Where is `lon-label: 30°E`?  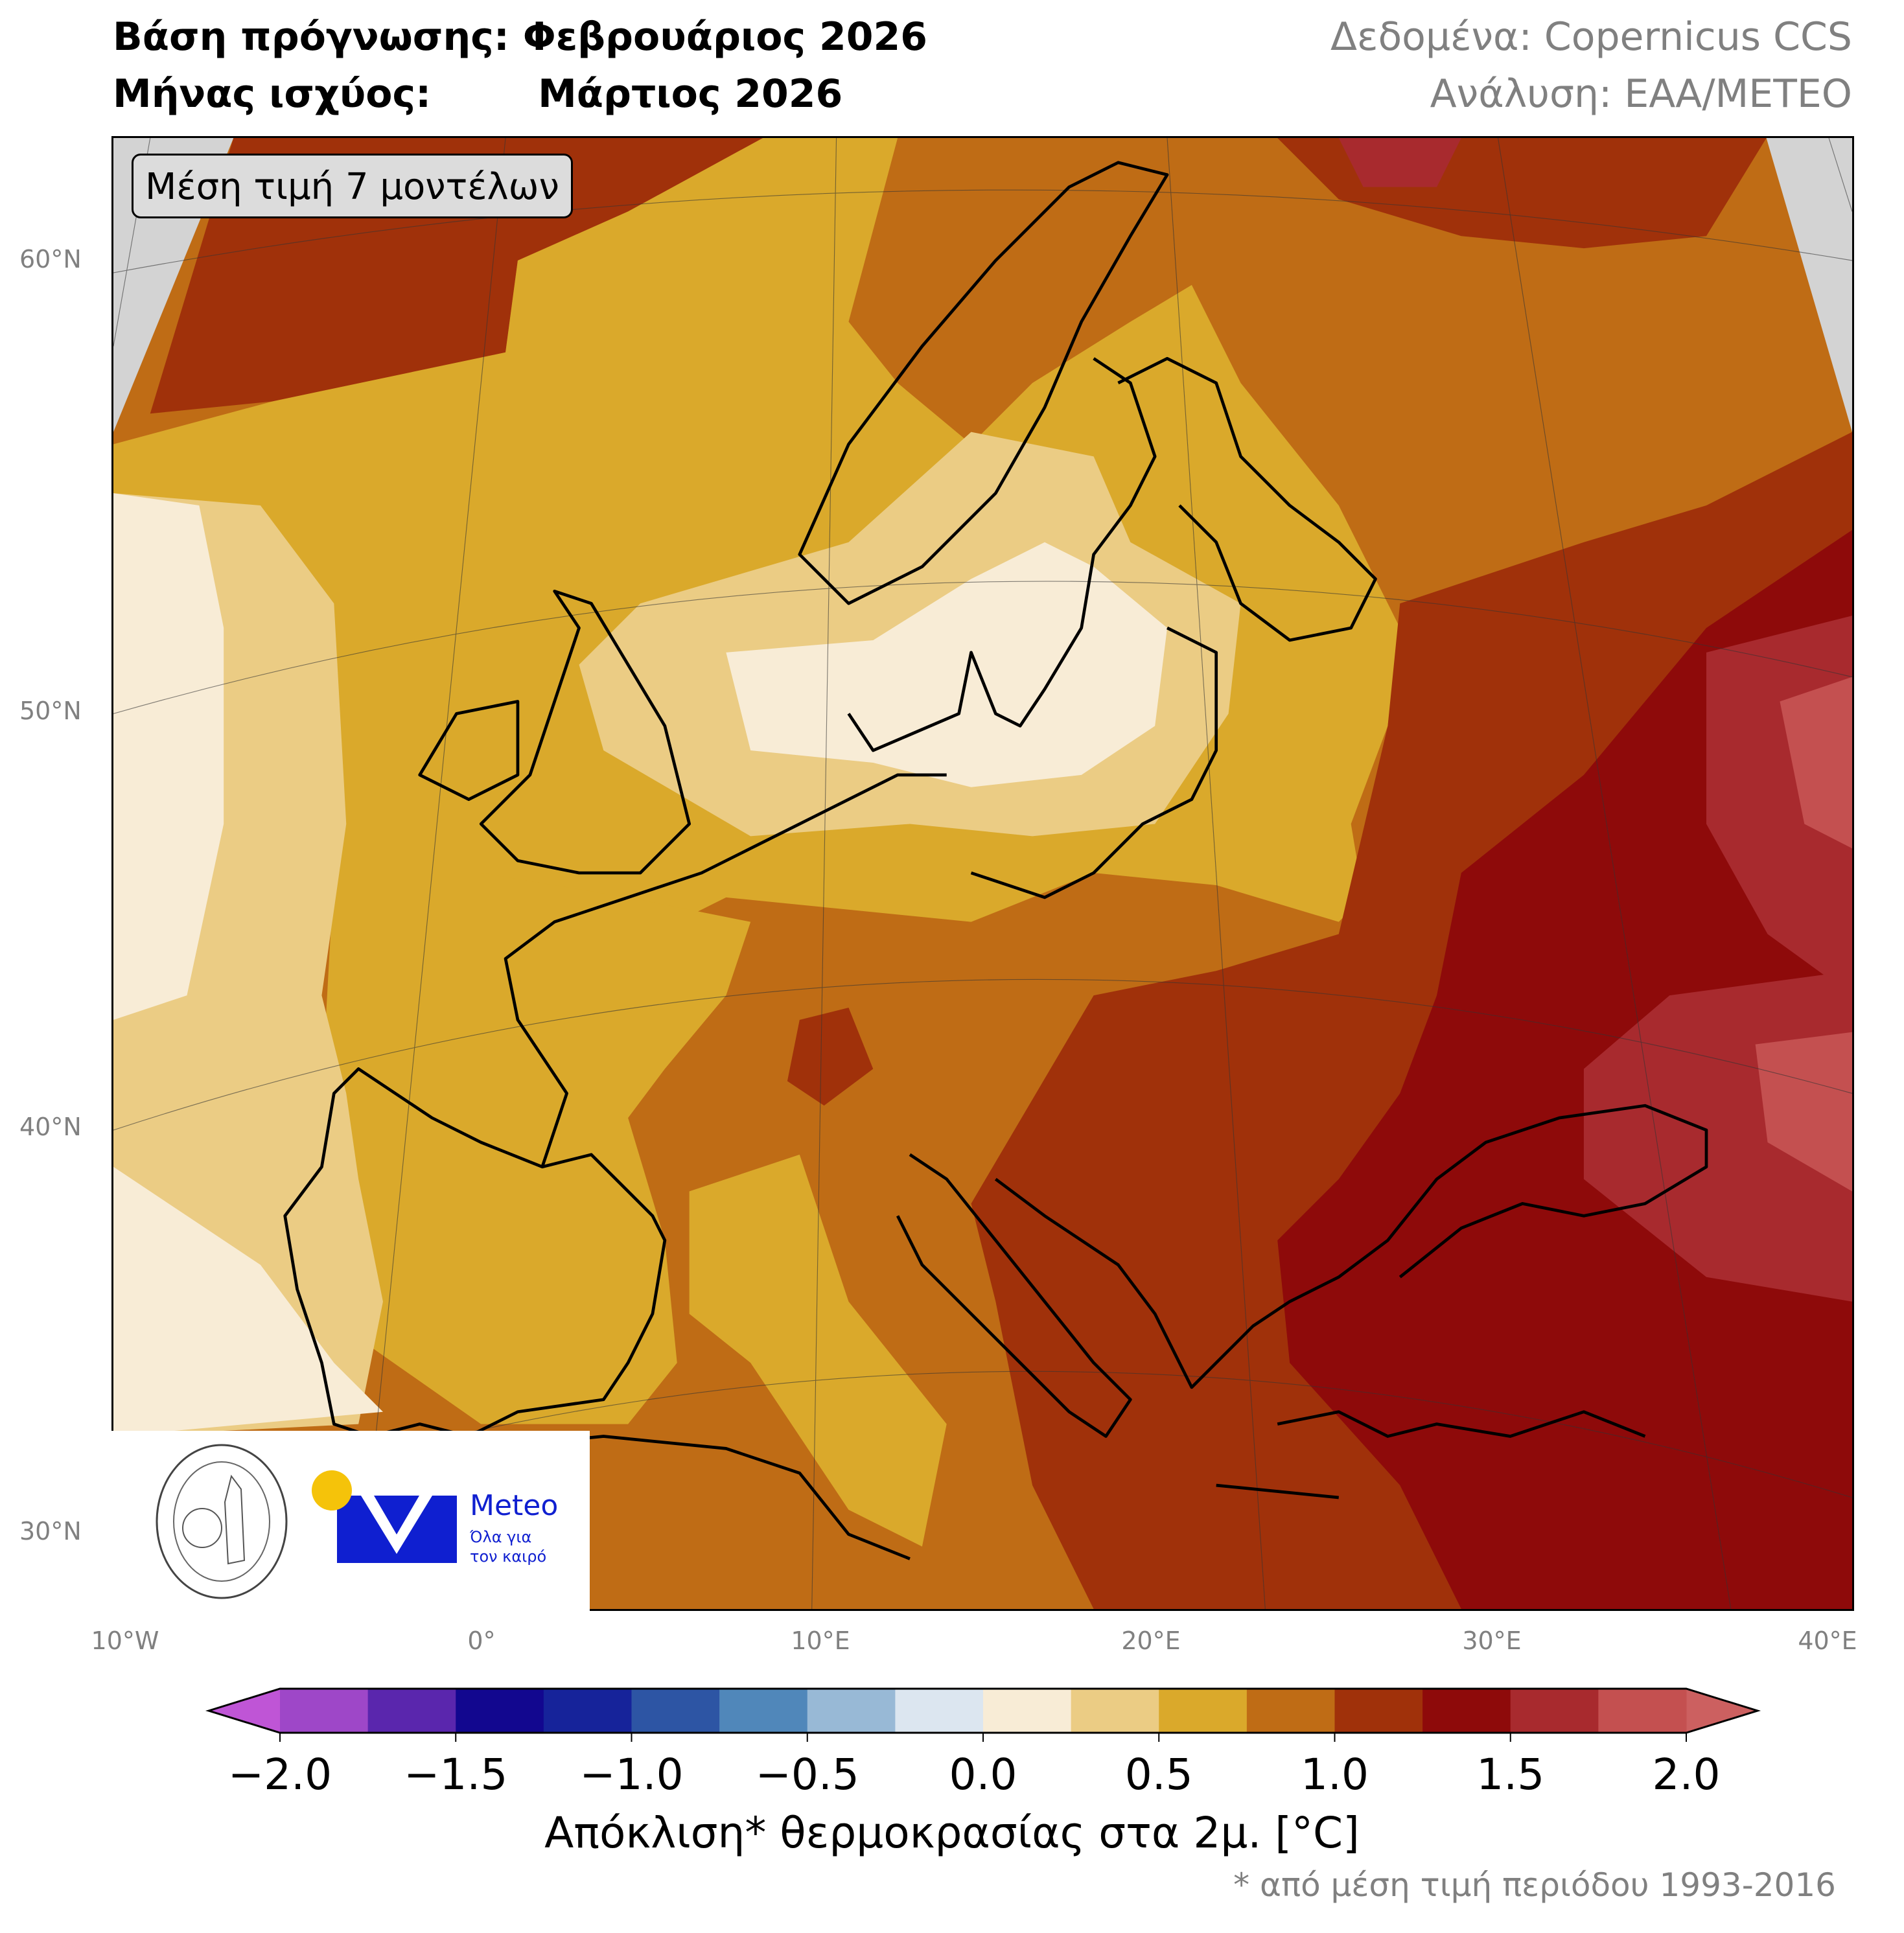
lon-label: 30°E is located at coordinates (1492, 1640).